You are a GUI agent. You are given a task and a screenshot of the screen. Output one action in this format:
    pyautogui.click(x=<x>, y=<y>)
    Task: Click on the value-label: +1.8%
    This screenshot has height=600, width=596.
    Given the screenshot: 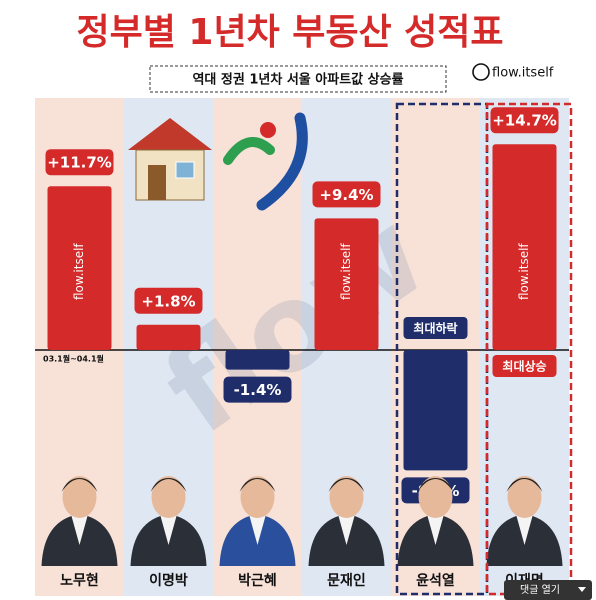 What is the action you would take?
    pyautogui.click(x=168, y=301)
    